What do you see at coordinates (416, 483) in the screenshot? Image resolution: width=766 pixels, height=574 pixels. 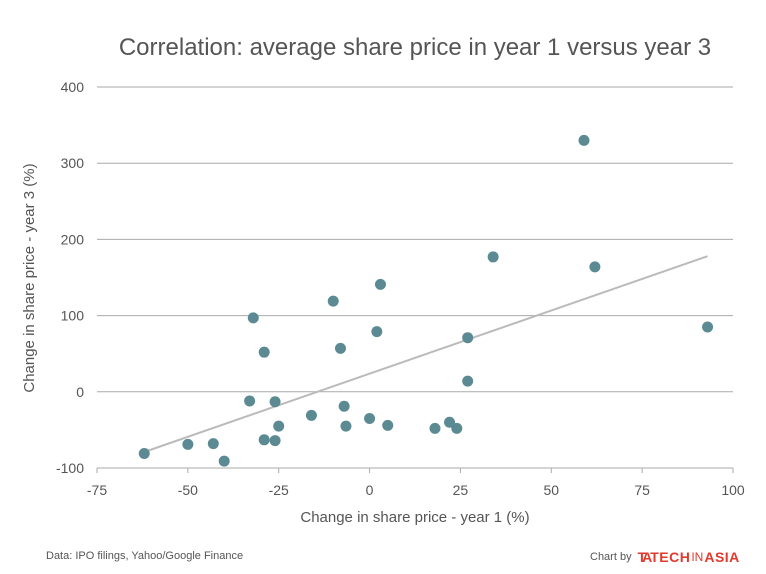 I see `x-axis-ticks: -75 -50 -25 0 25 50 75 100` at bounding box center [416, 483].